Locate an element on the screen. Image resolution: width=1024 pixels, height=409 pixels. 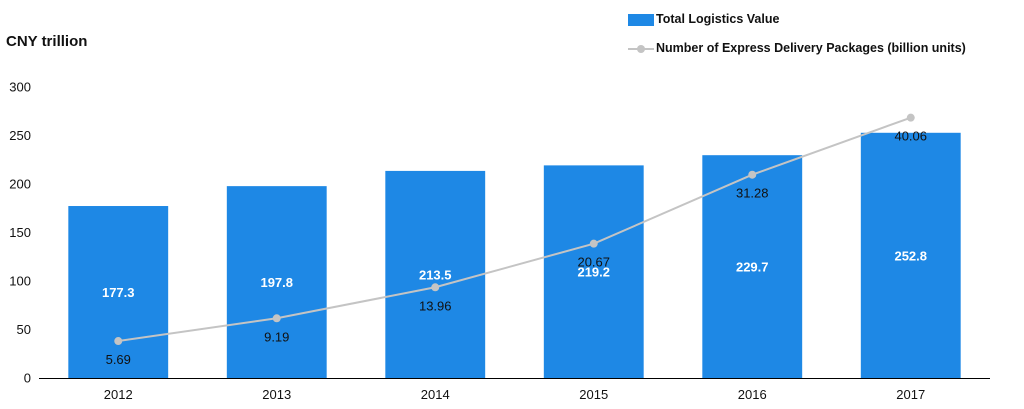
line-point-2015 is located at coordinates (593, 243).